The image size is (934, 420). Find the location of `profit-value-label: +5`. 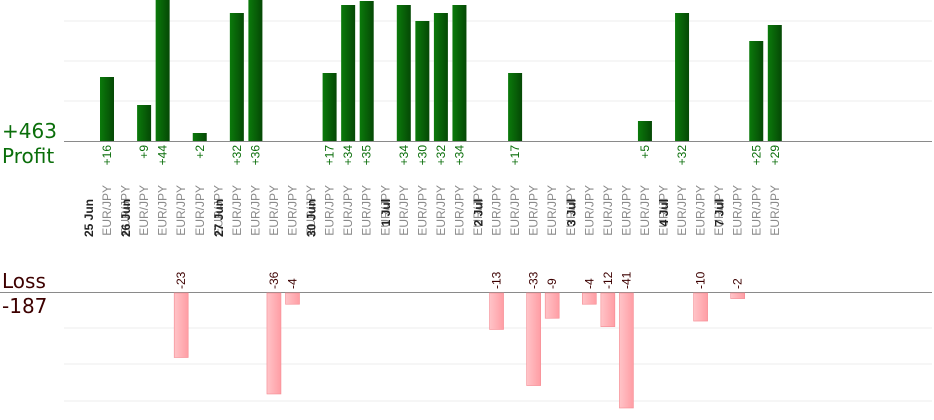

profit-value-label: +5 is located at coordinates (645, 152).